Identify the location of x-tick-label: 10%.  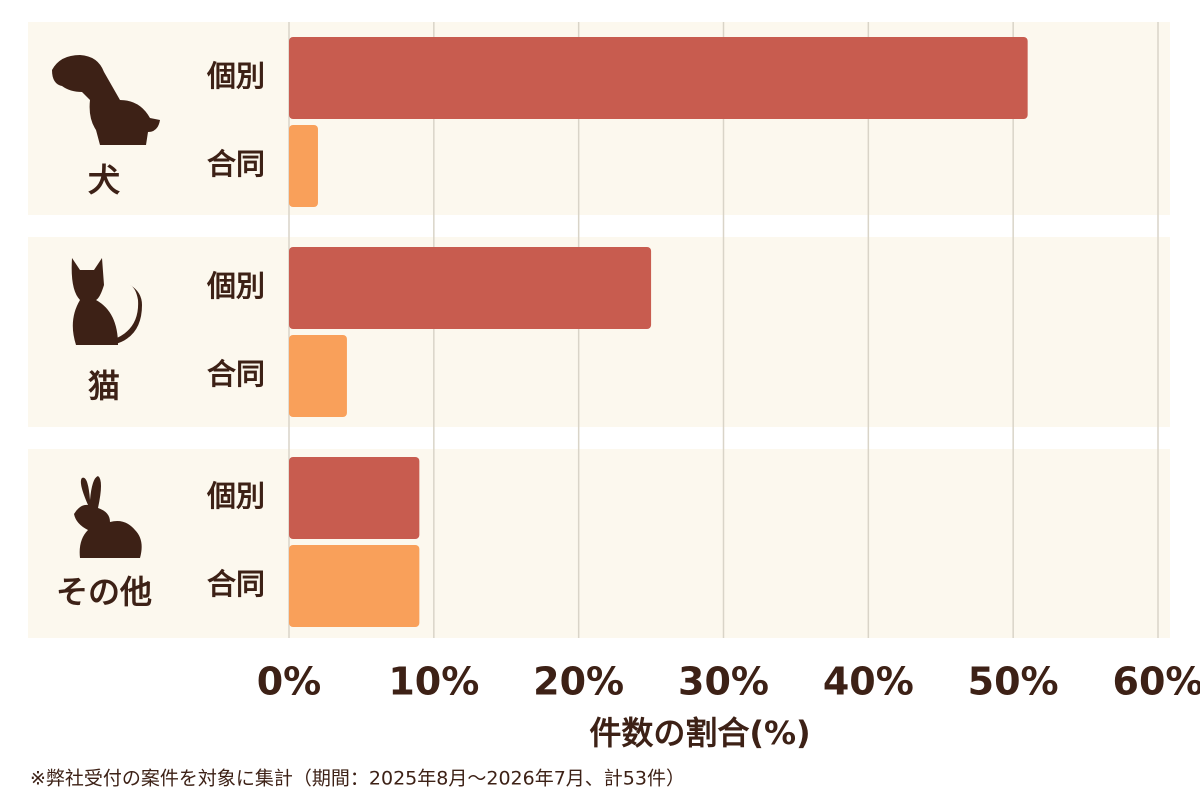
(433, 682).